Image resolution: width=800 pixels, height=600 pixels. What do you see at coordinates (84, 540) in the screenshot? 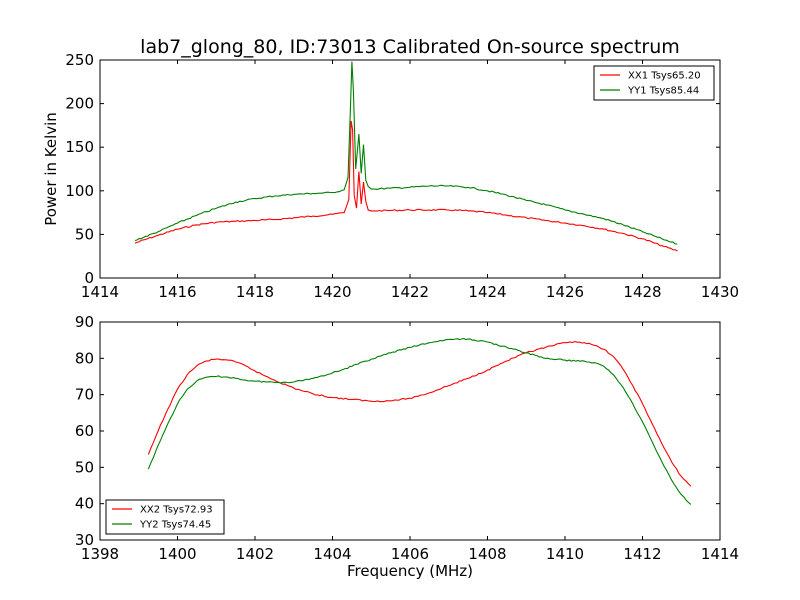
I see `y-tick-label: 30` at bounding box center [84, 540].